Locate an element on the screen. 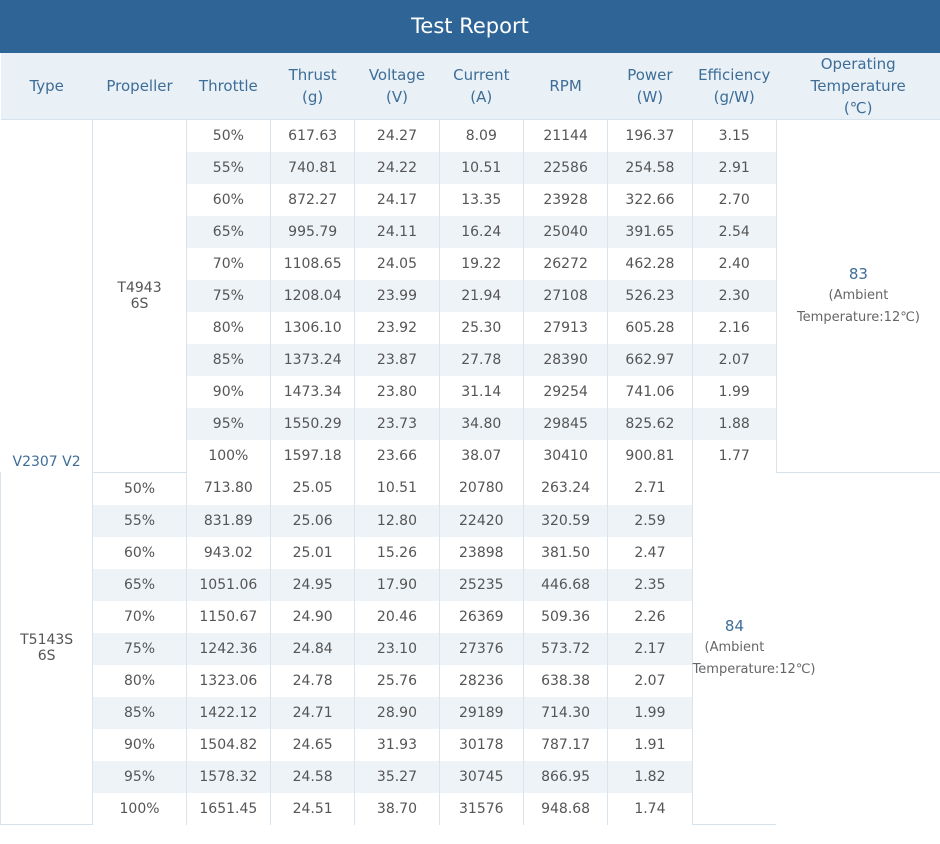  table-row: 95% 1550.29 23.73 34.80 29845 825.62 1.88 is located at coordinates (470, 424).